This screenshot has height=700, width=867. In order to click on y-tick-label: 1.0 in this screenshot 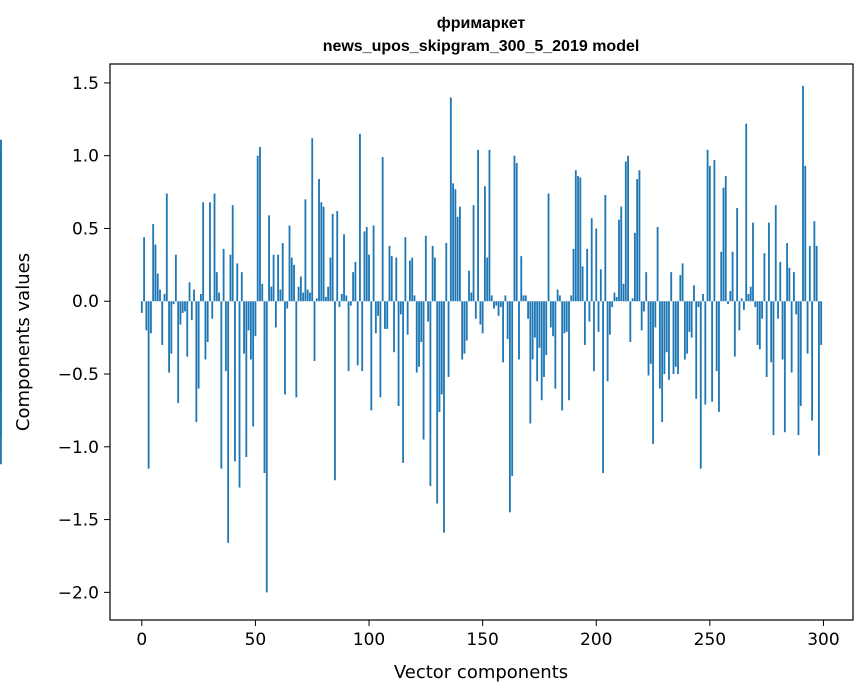, I will do `click(85, 157)`.